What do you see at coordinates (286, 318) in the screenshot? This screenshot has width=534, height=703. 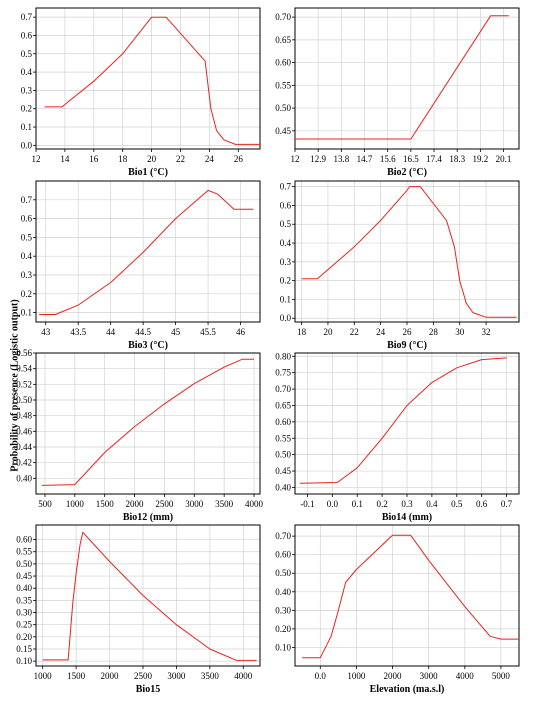 I see `y-tick-label: 0.0` at bounding box center [286, 318].